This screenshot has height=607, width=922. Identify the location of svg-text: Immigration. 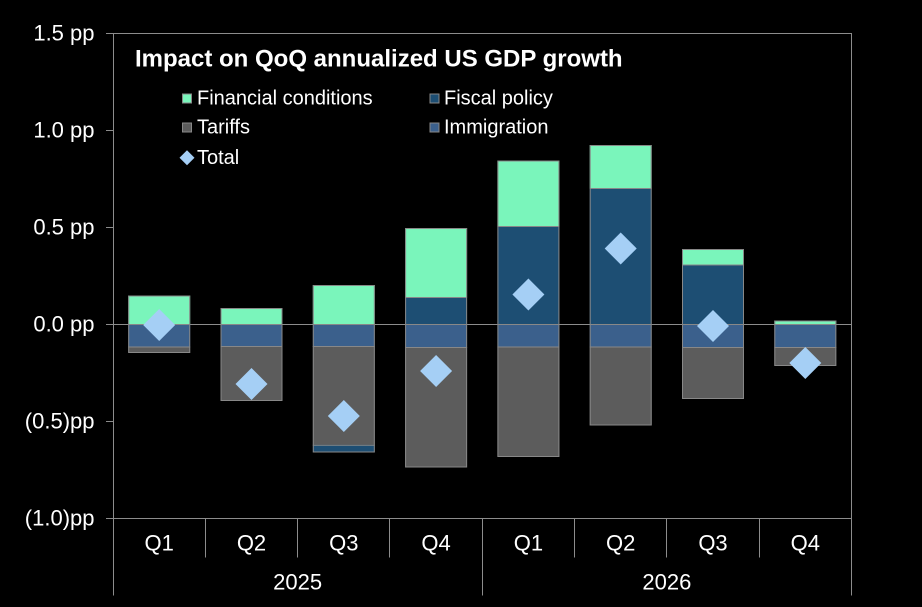
(496, 128).